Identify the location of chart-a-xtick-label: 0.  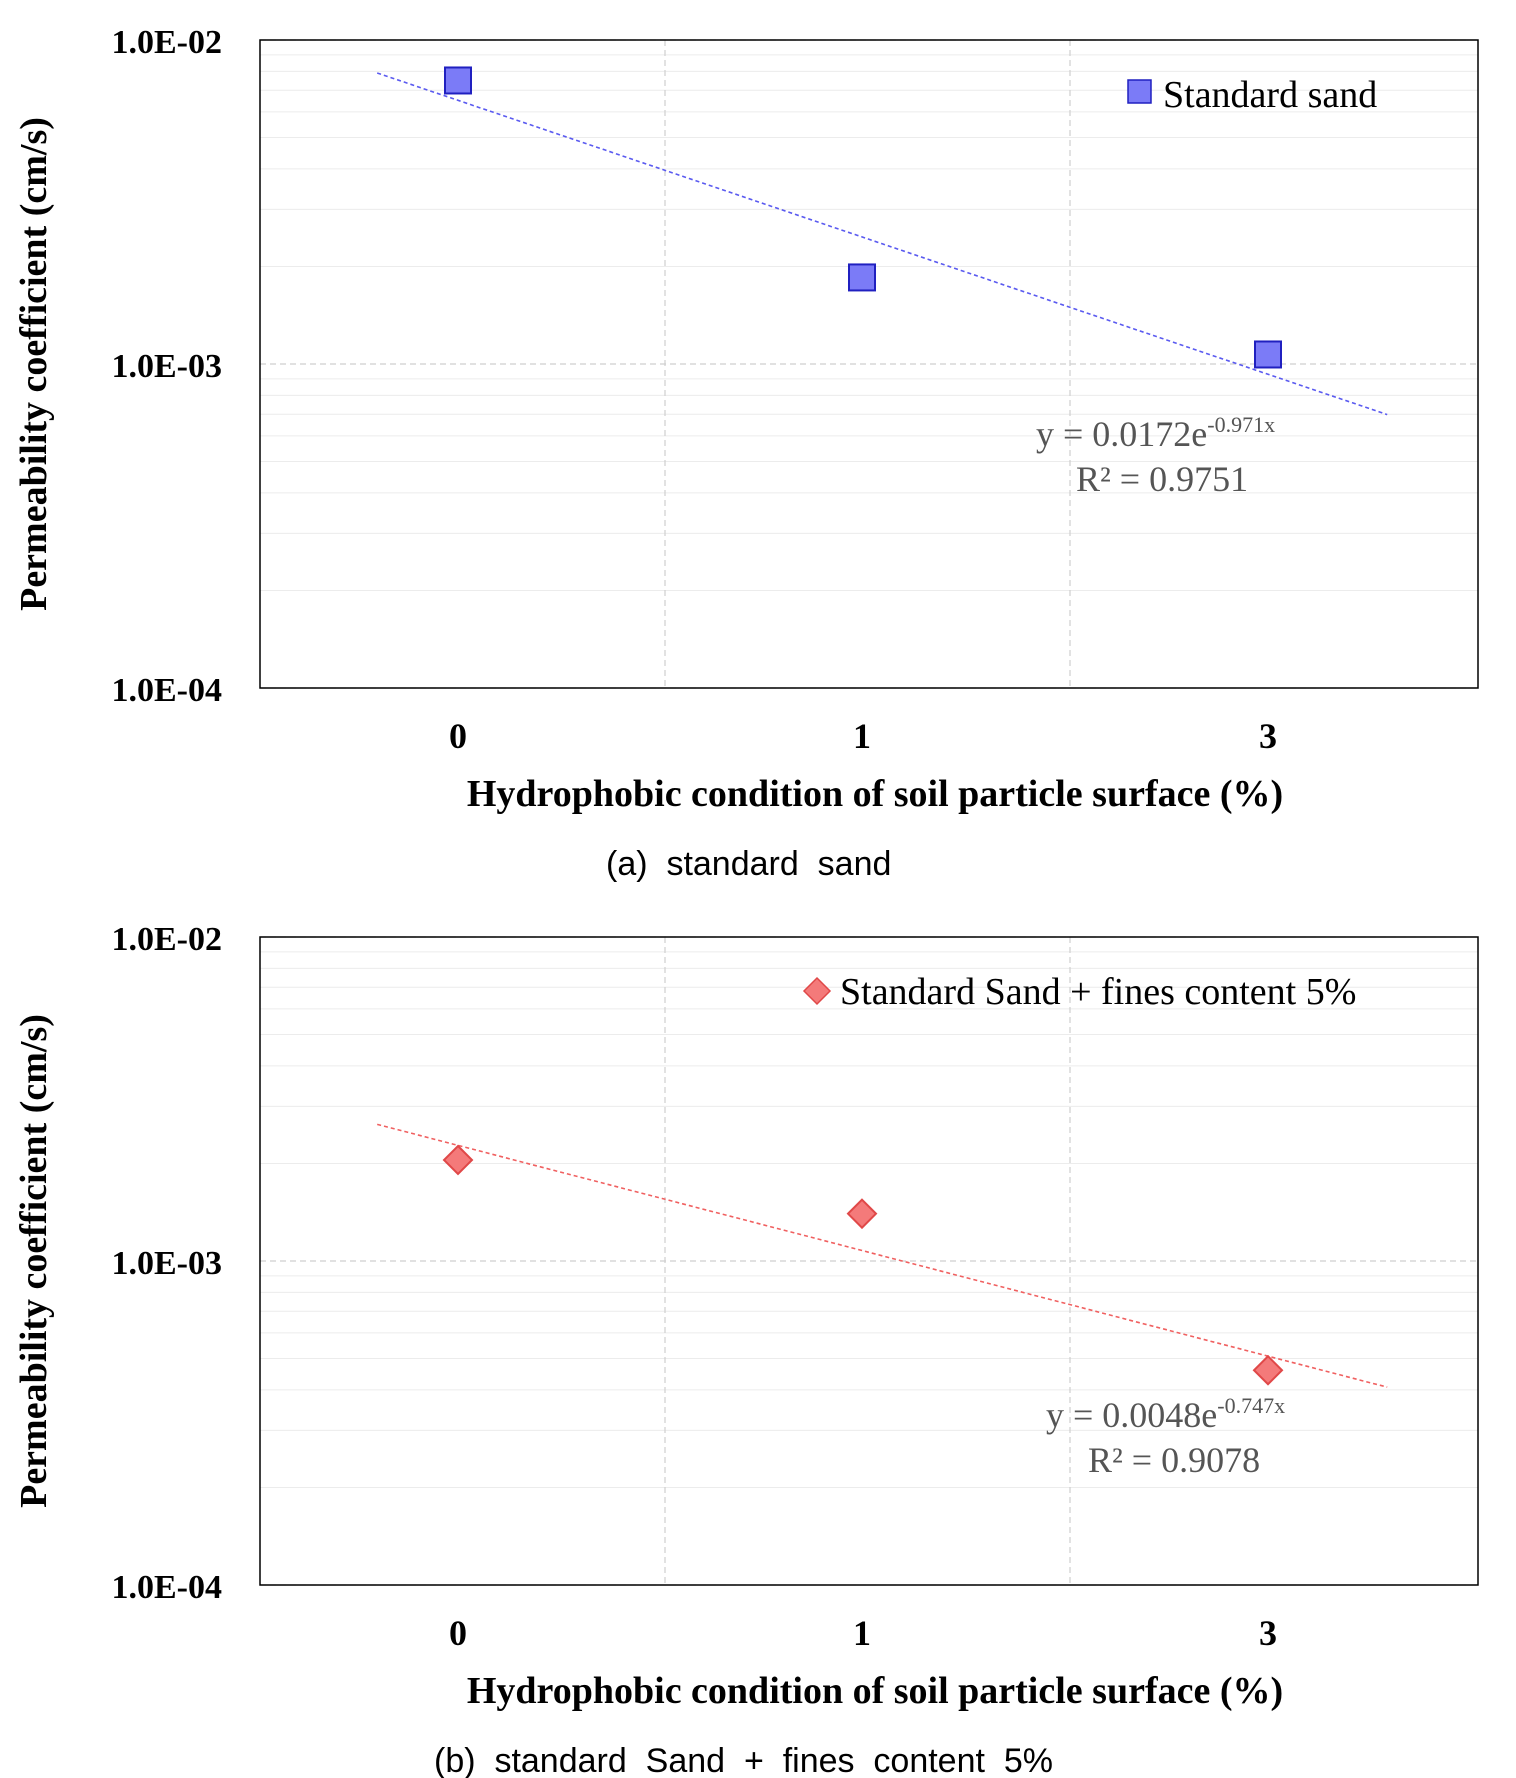
(458, 736).